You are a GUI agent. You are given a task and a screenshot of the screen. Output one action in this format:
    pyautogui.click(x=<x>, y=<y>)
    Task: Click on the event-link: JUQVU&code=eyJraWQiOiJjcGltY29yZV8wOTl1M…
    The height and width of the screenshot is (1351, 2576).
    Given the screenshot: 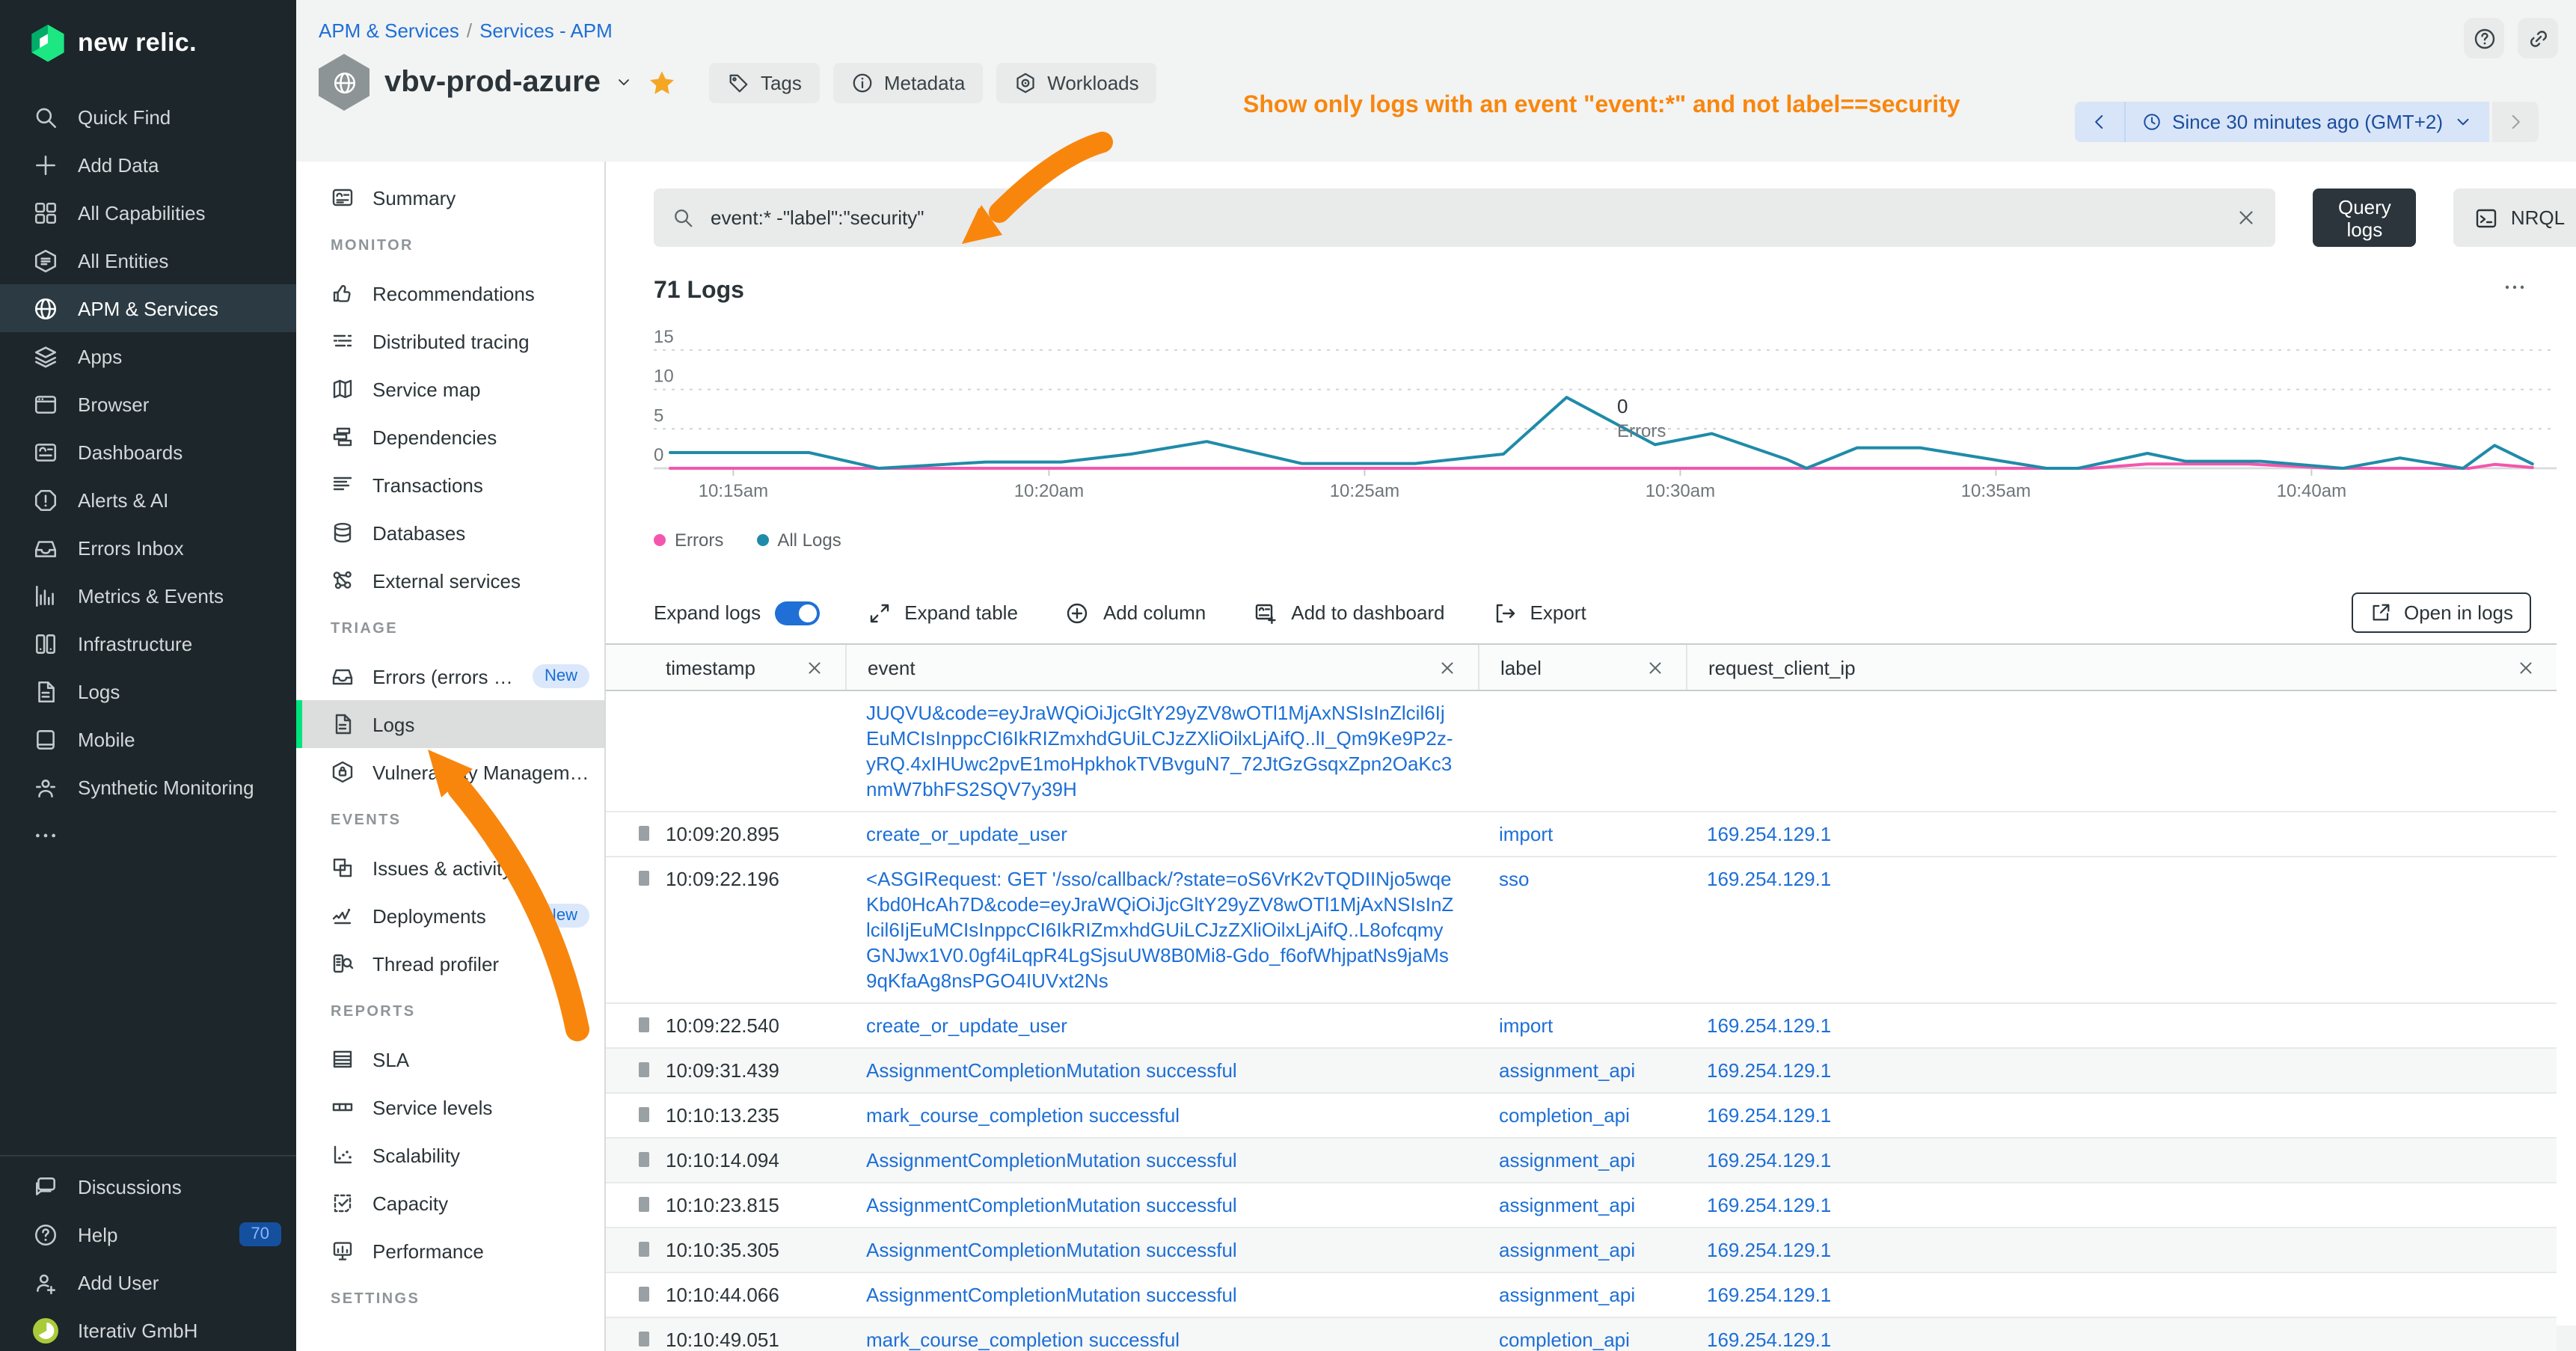 What is the action you would take?
    pyautogui.click(x=1159, y=751)
    